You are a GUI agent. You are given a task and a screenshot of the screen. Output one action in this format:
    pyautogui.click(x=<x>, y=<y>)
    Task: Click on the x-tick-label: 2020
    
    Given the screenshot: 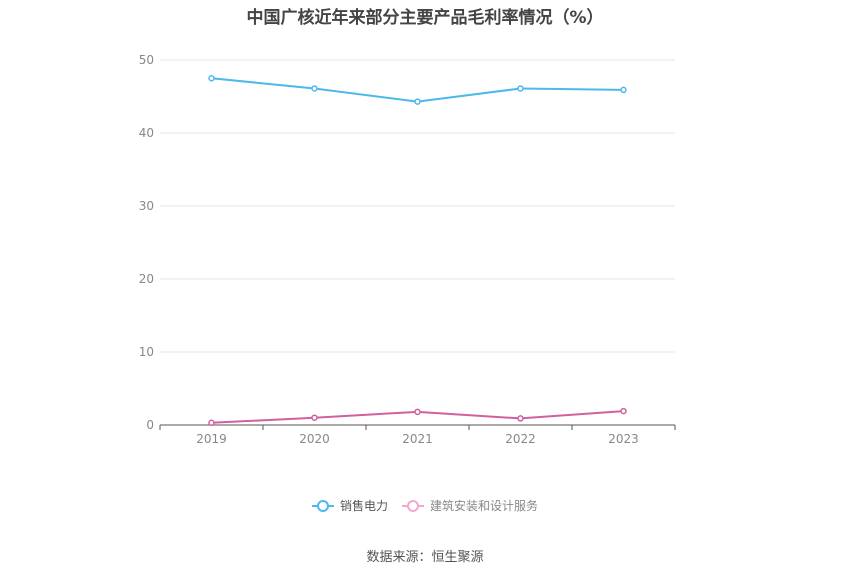 What is the action you would take?
    pyautogui.click(x=314, y=439)
    